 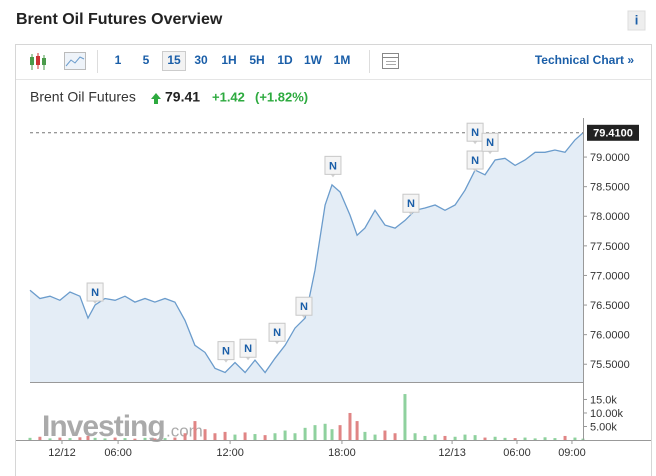 I want to click on area-icon, so click(x=75, y=61).